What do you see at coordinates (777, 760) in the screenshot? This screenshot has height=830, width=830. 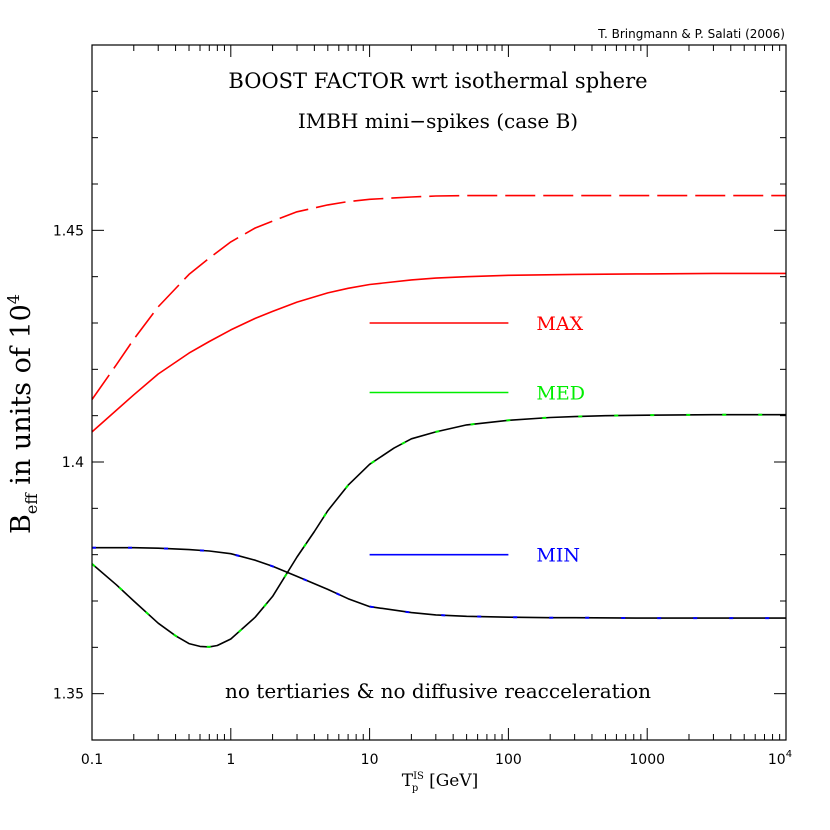 I see `x-tick-label-base: 10` at bounding box center [777, 760].